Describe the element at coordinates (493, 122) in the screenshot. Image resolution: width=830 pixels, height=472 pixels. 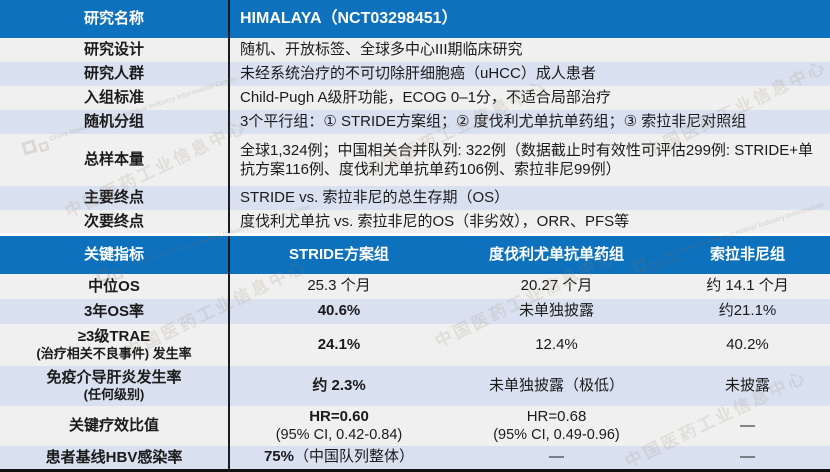
I see `row-value-randomization: 3个平行组：① STRIDE方案组；② 度伐利尤单抗单药组；③ 索拉非尼对照组` at that location.